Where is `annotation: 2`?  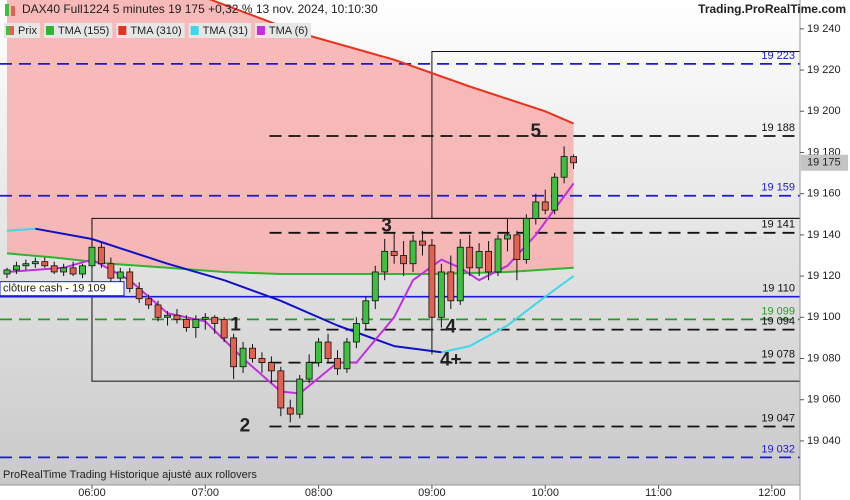
annotation: 2 is located at coordinates (245, 426).